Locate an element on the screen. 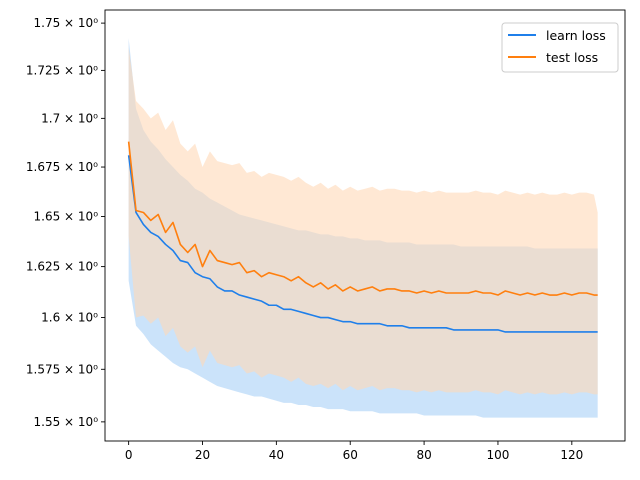 The height and width of the screenshot is (480, 640). y-tick-label: 1.75 × 10⁰ is located at coordinates (66, 23).